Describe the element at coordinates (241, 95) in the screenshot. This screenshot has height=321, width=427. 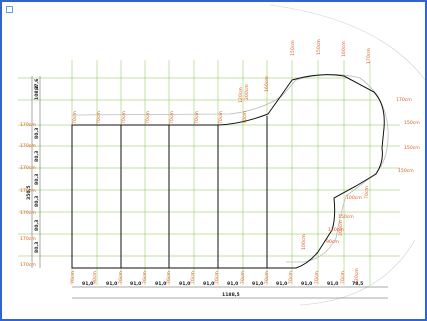
I see `top-length-label: 120cm` at that location.